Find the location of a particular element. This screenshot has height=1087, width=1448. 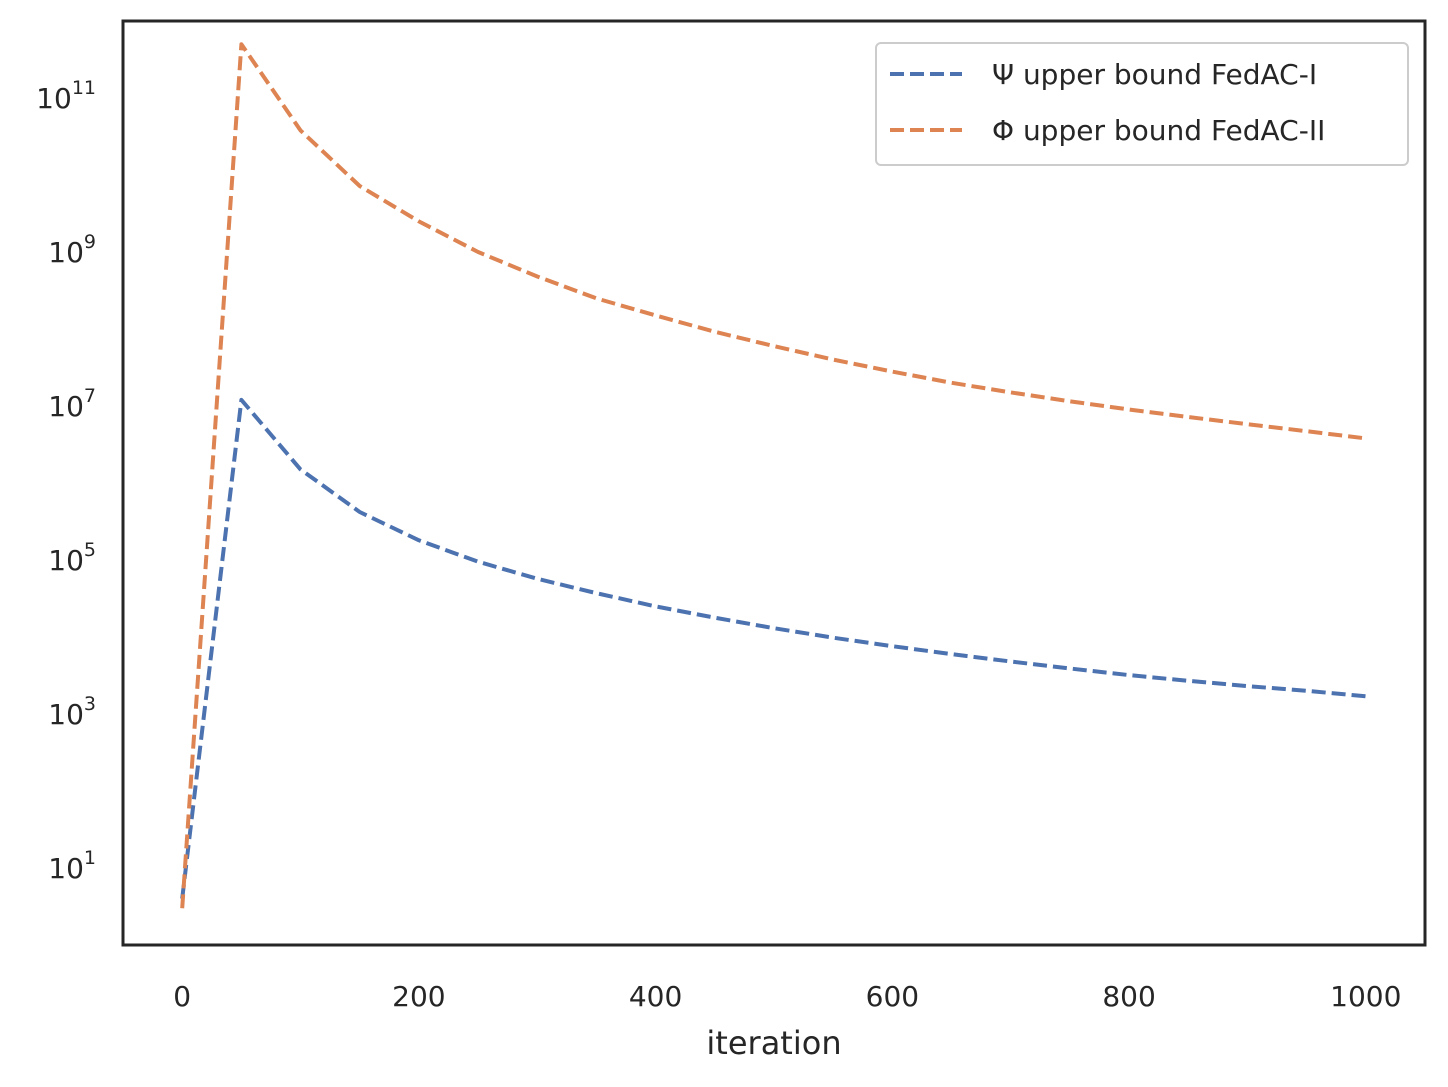

x-tick-label: 800 is located at coordinates (1128, 996).